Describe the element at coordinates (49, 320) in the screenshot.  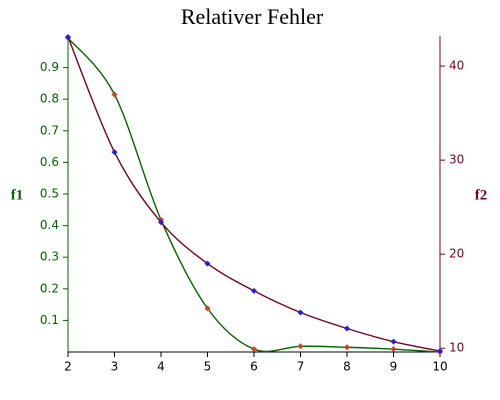
I see `y-tick-label: 0.1` at that location.